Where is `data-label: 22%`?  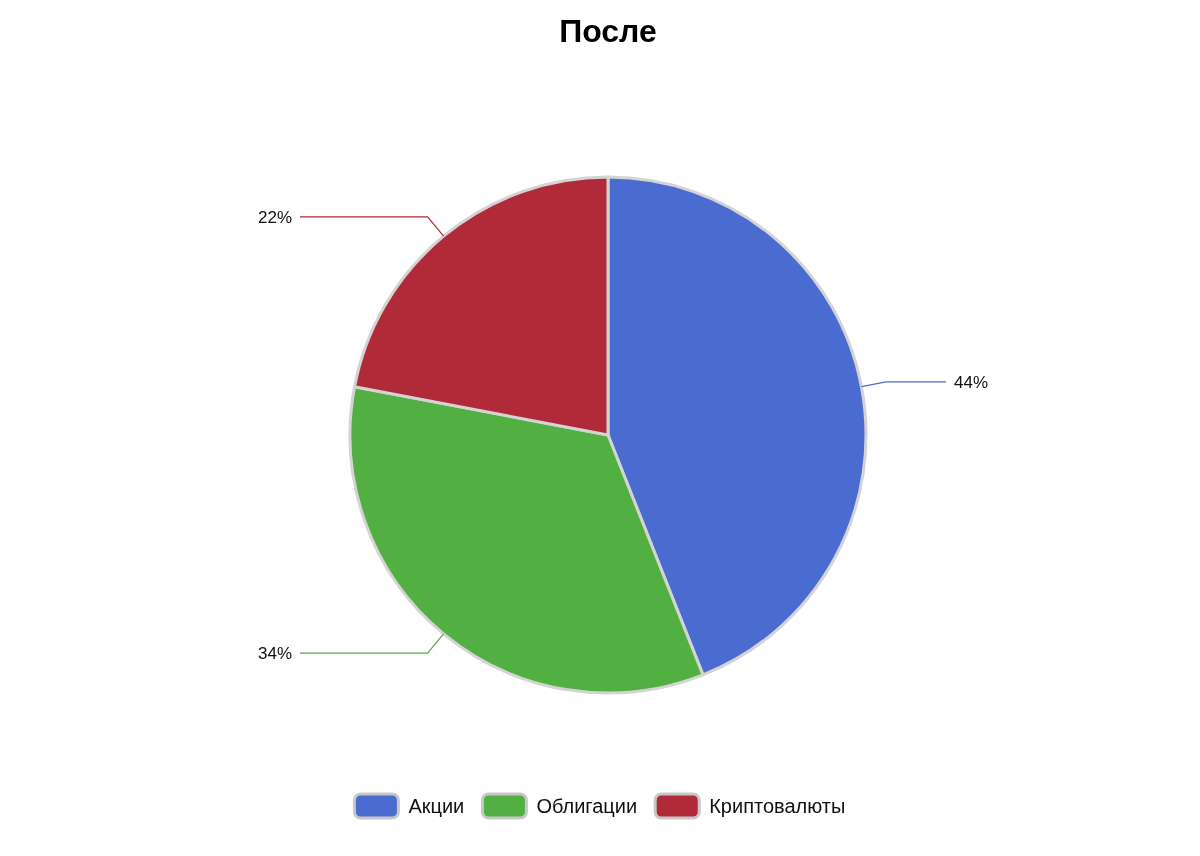 data-label: 22% is located at coordinates (274, 217).